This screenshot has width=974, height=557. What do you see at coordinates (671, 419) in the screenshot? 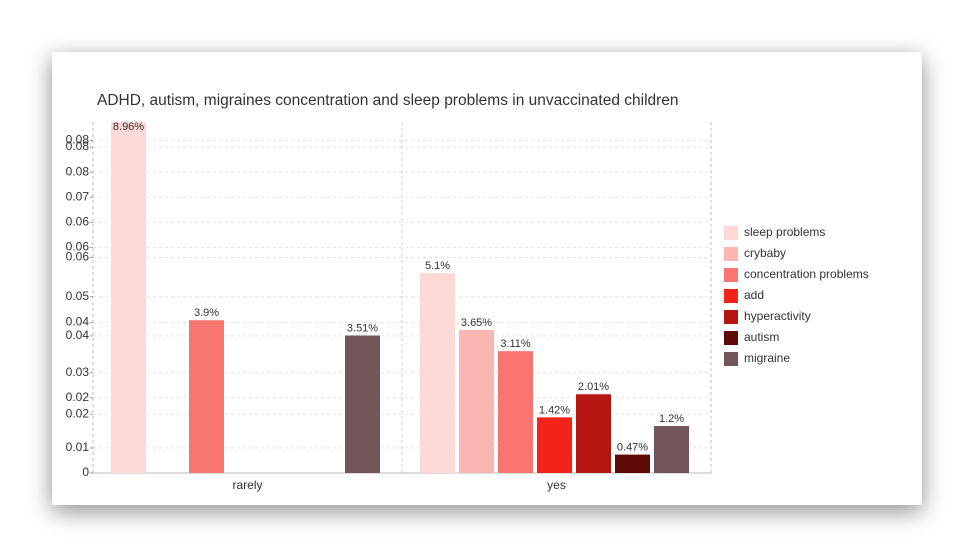
I see `data-label: 1.2%` at bounding box center [671, 419].